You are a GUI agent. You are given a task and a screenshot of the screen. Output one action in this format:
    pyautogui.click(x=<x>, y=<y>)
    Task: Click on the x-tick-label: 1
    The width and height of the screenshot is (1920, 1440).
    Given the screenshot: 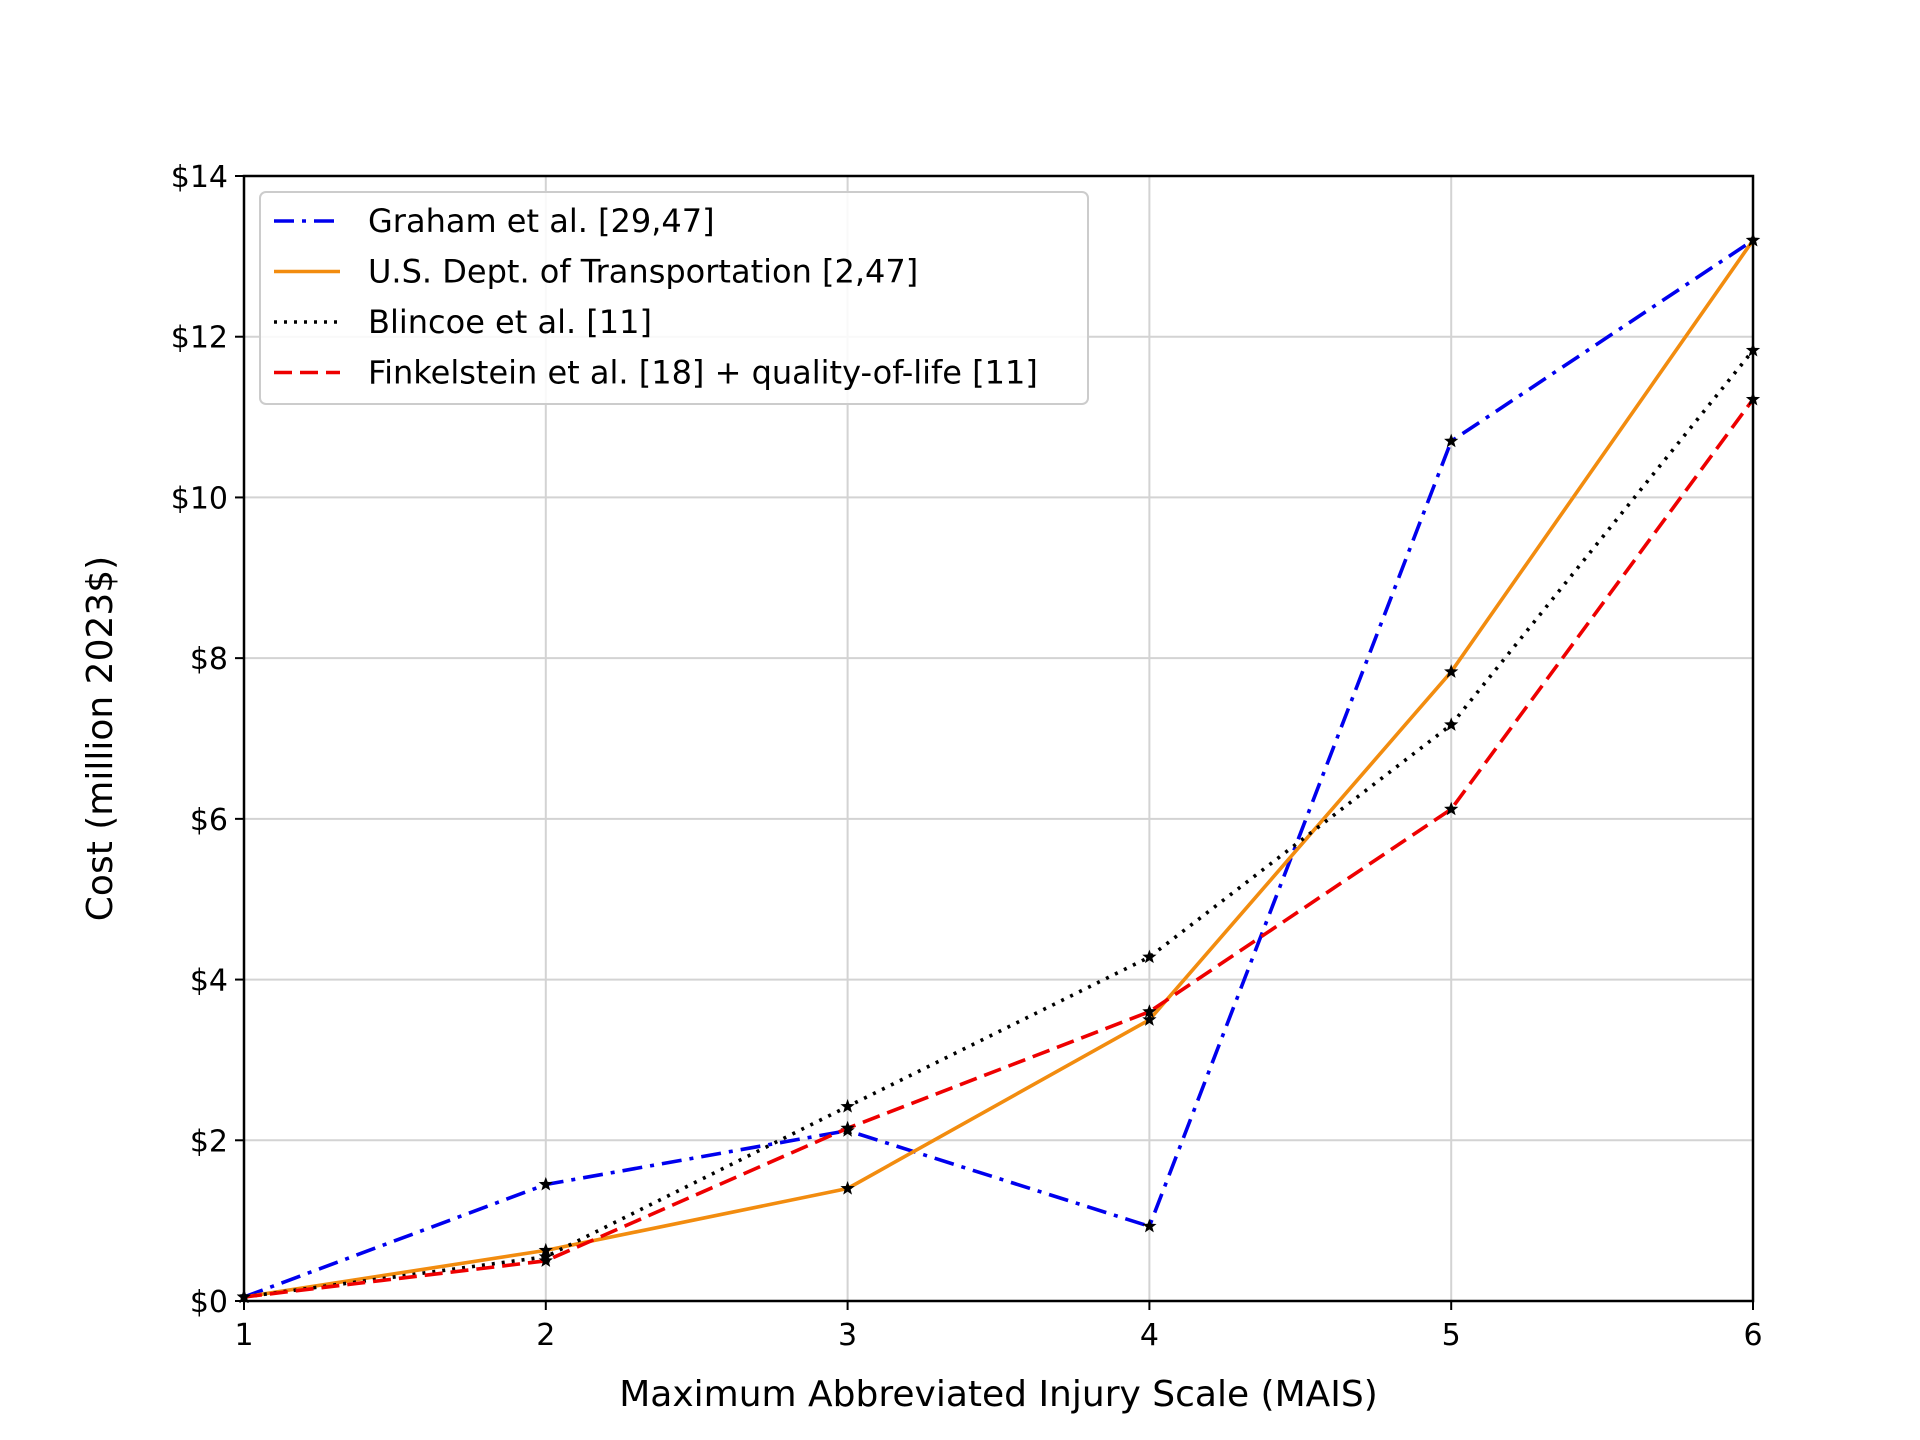 What is the action you would take?
    pyautogui.click(x=243, y=1335)
    